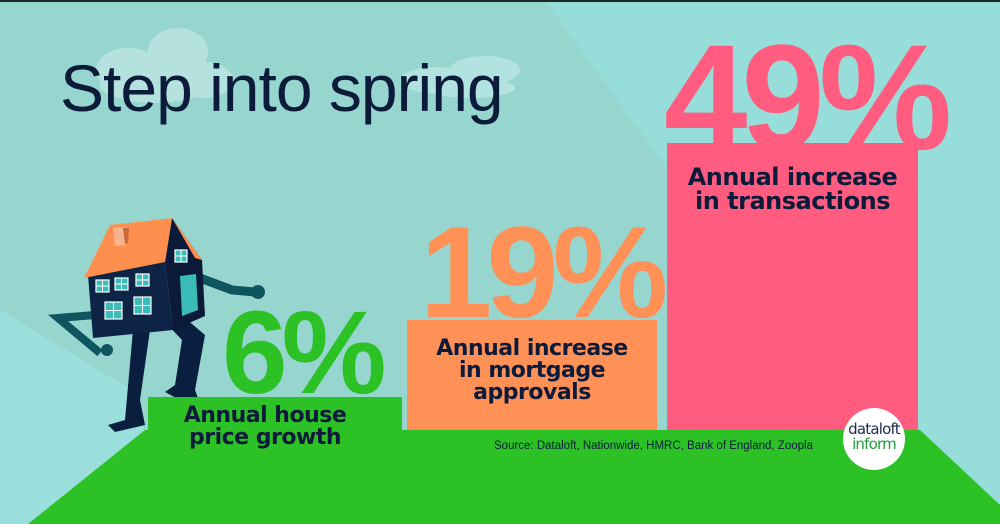 Image resolution: width=1000 pixels, height=524 pixels. What do you see at coordinates (792, 189) in the screenshot?
I see `stat-label-transactions: Annual increase in transactions` at bounding box center [792, 189].